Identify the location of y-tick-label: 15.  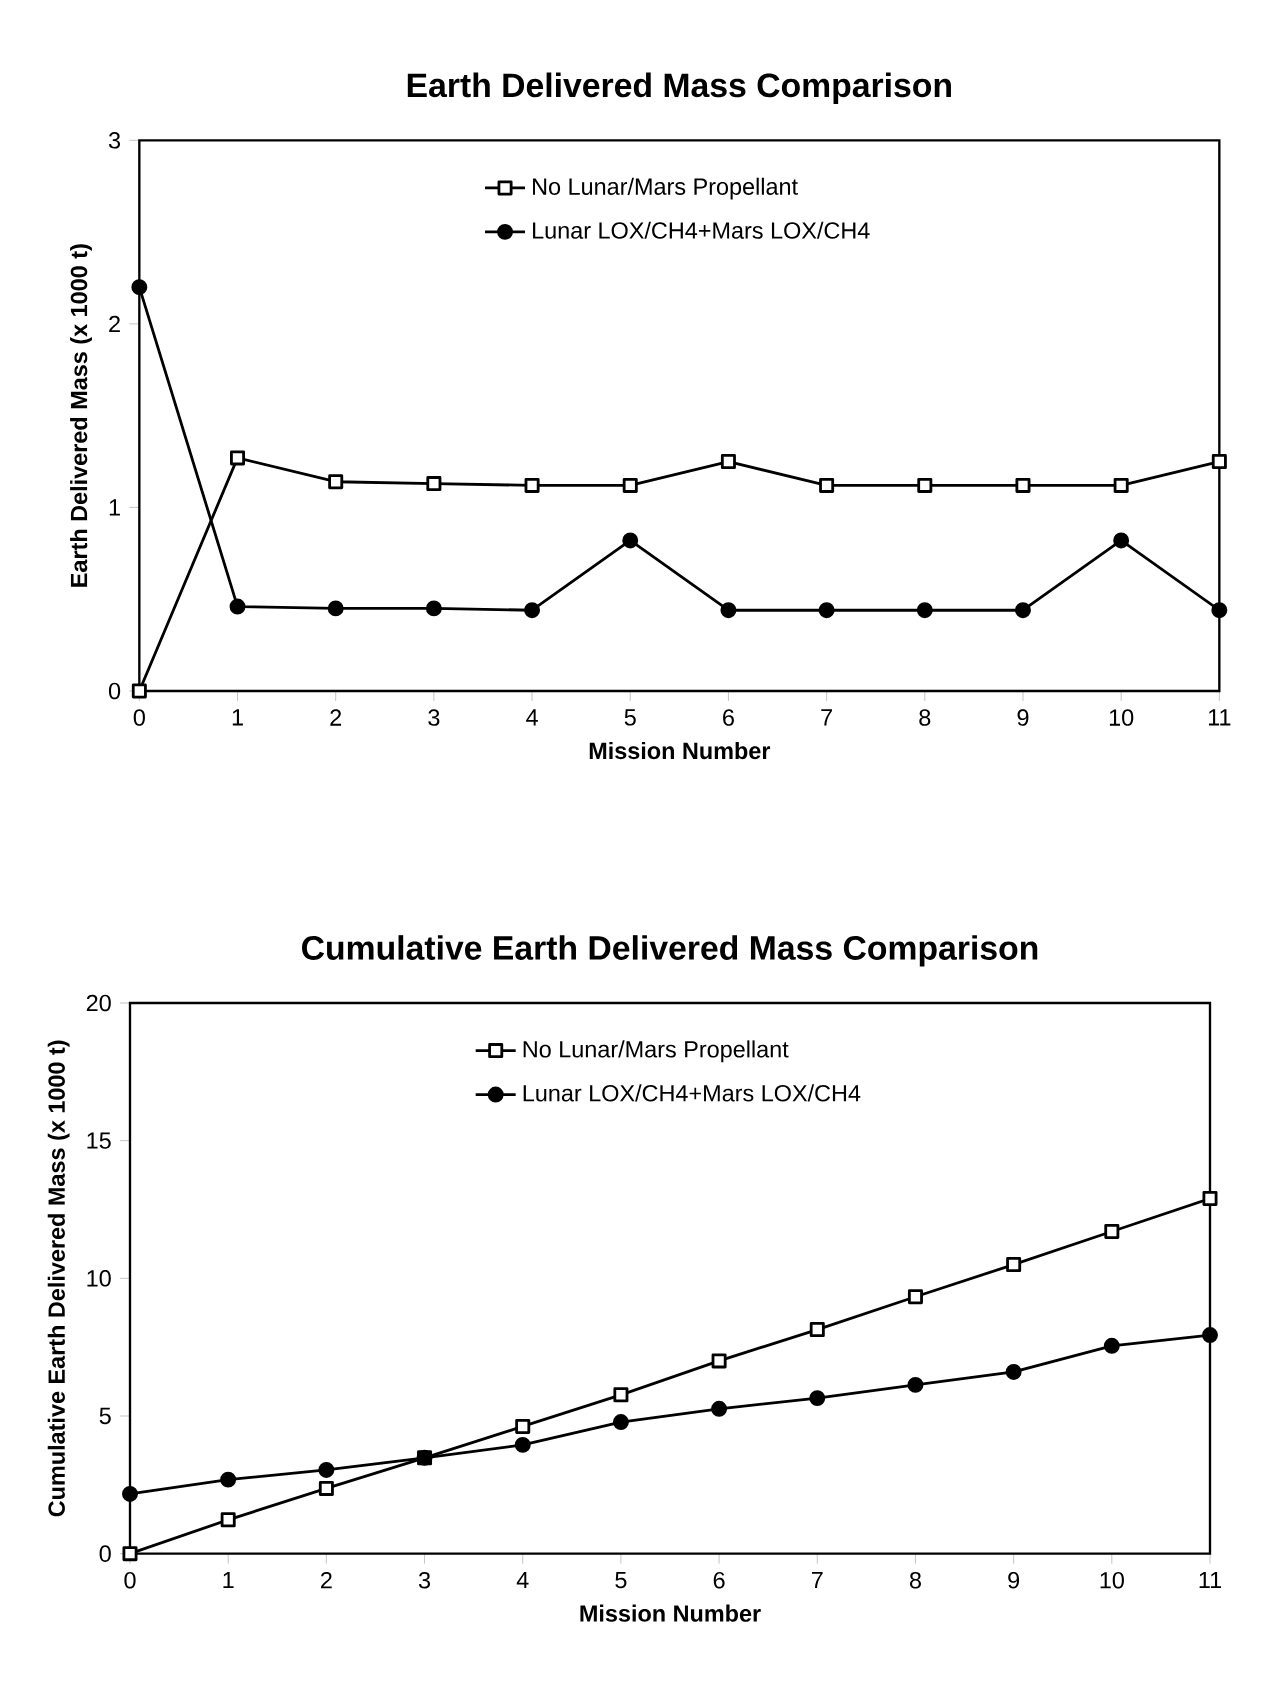
(99, 1140).